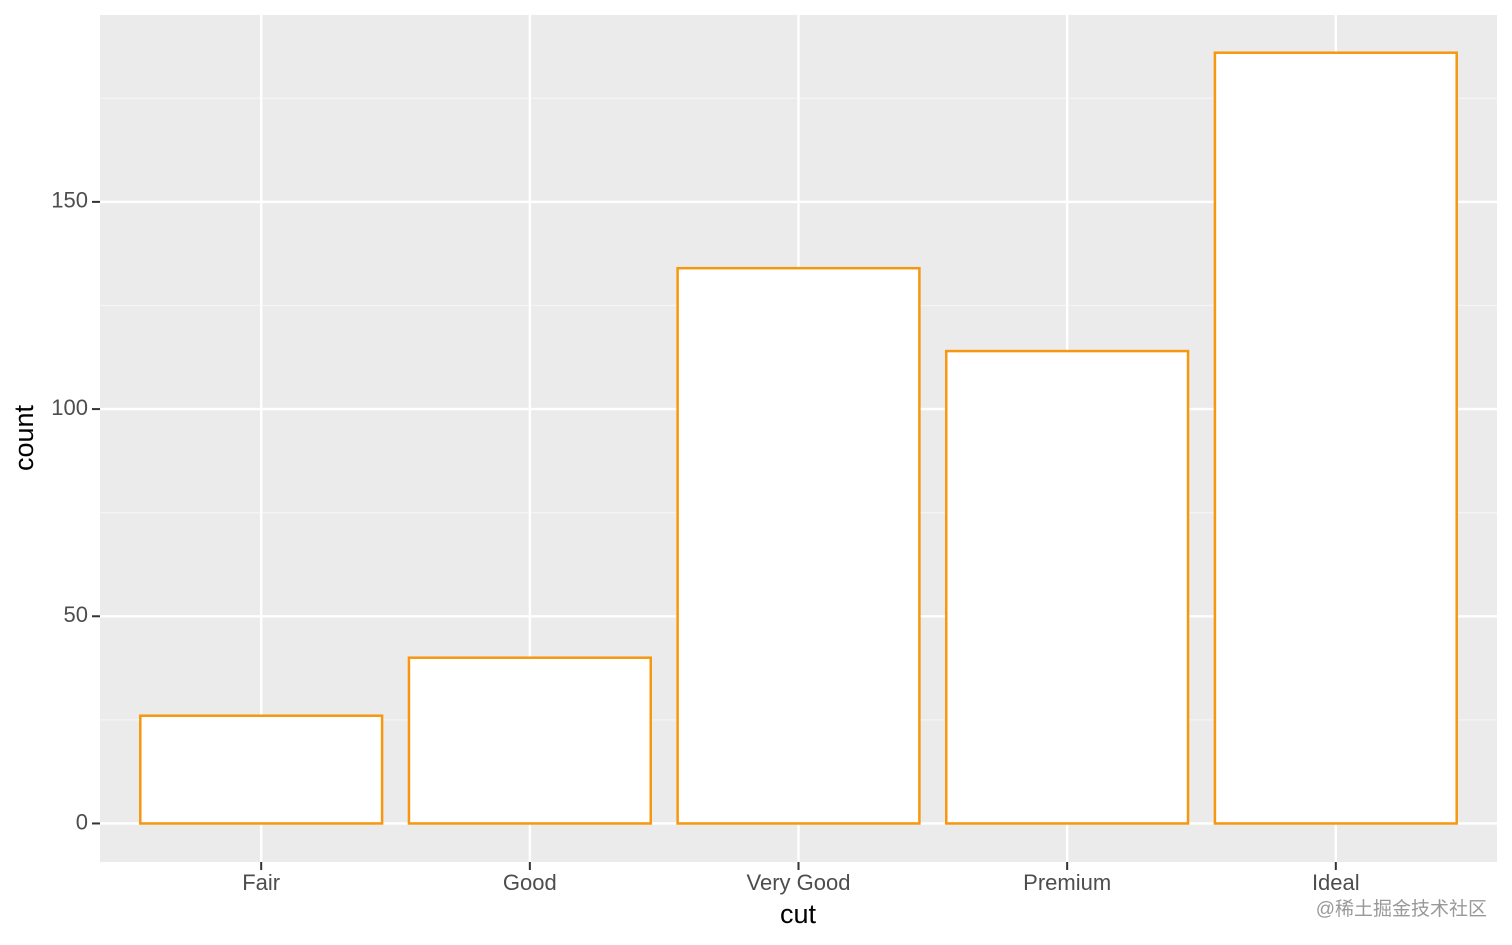 The height and width of the screenshot is (945, 1512). I want to click on x-tick-label: Very Good, so click(799, 882).